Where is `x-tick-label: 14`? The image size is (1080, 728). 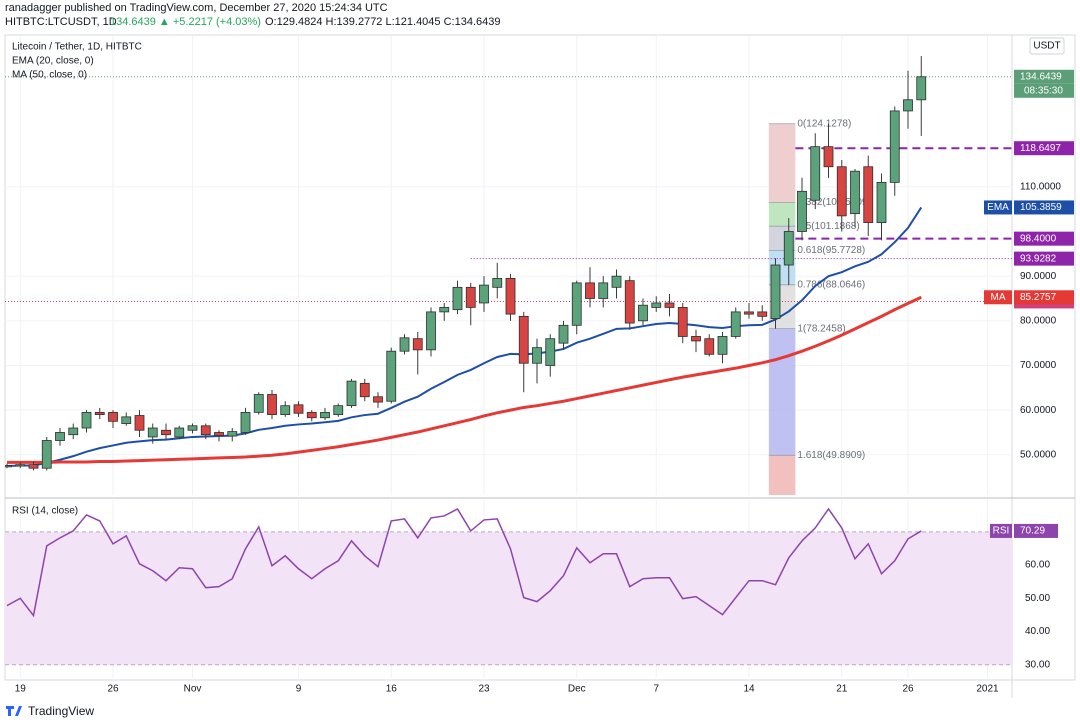 x-tick-label: 14 is located at coordinates (749, 689).